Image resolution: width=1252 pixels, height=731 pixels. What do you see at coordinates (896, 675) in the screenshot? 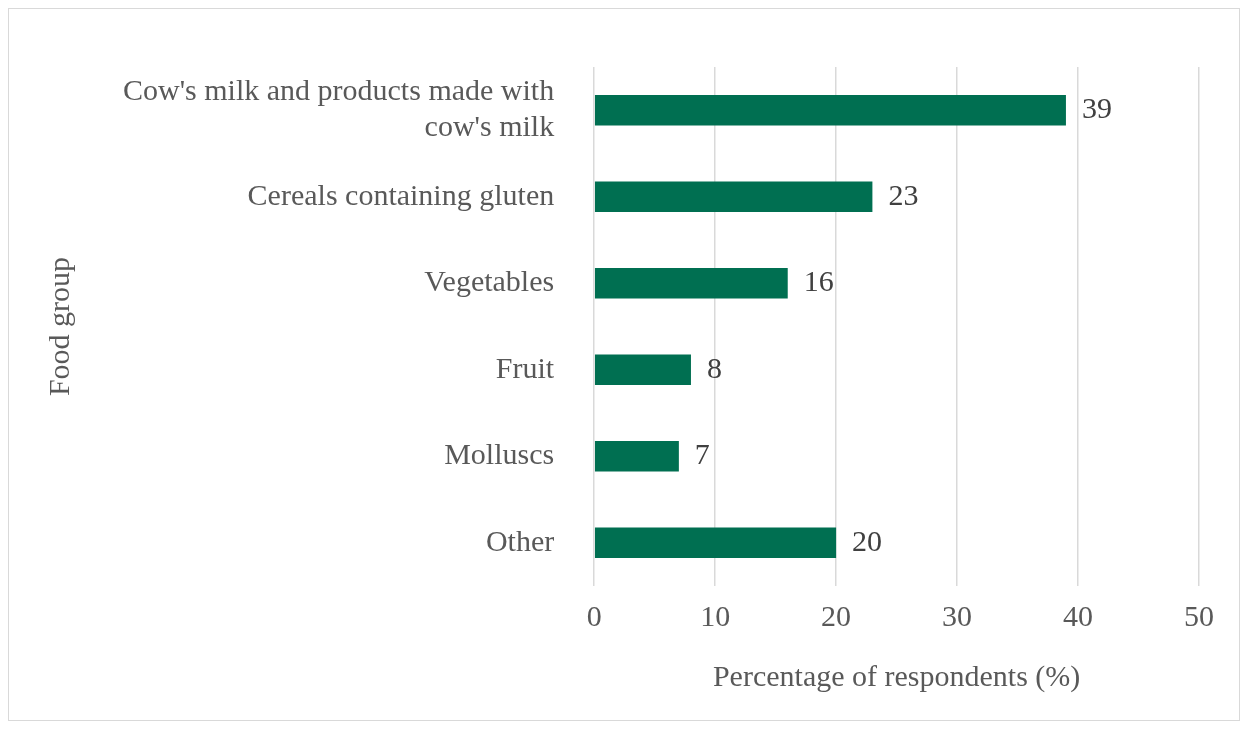
I see `x-axis-title: Percentage of respondents (%)` at bounding box center [896, 675].